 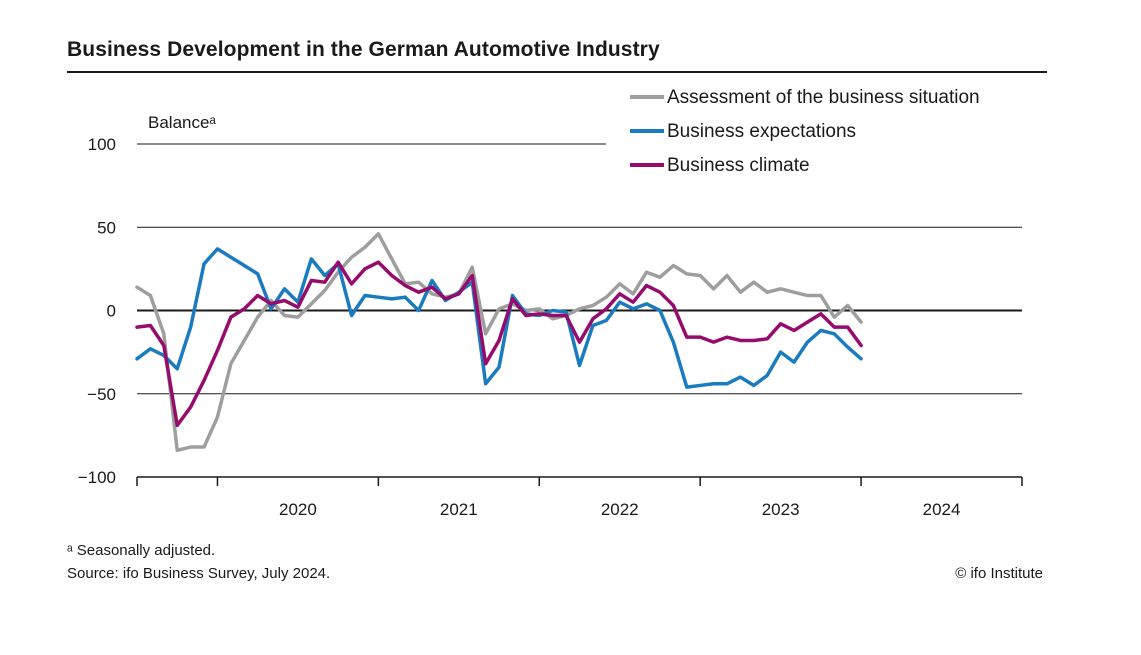 I want to click on y-tick-label: −100, so click(x=97, y=477).